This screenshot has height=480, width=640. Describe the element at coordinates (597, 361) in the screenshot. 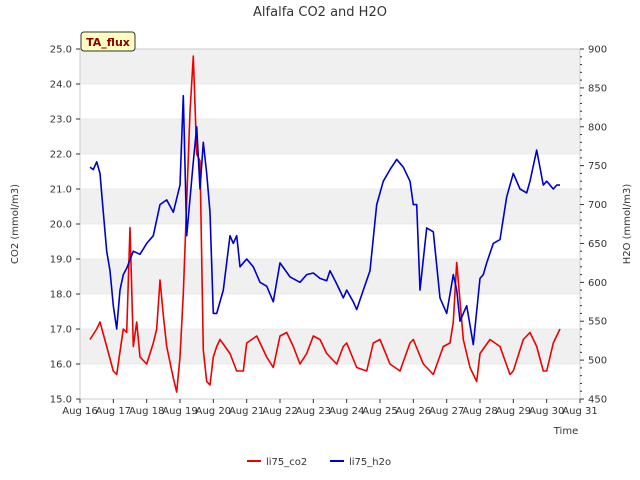

I see `y-right-tick-label: 500` at that location.